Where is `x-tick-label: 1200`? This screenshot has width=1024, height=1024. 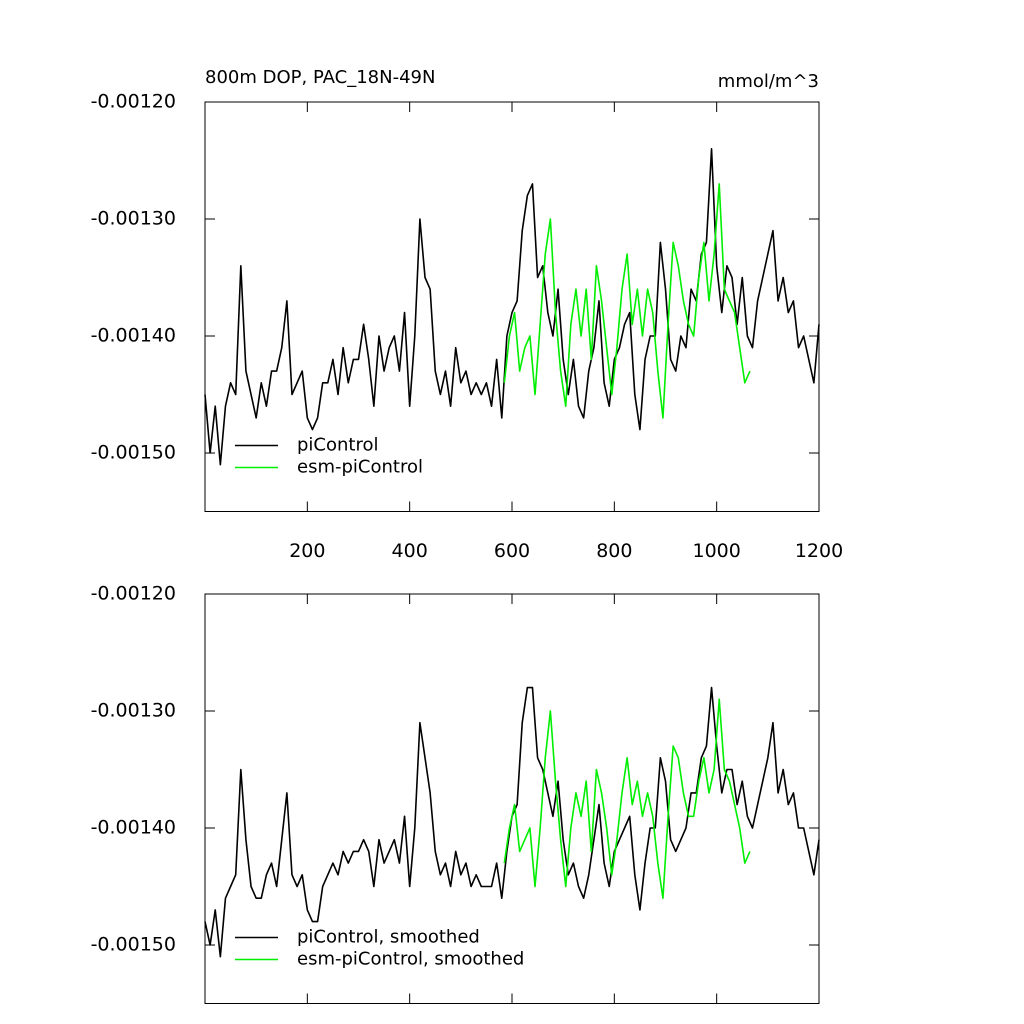
x-tick-label: 1200 is located at coordinates (819, 551).